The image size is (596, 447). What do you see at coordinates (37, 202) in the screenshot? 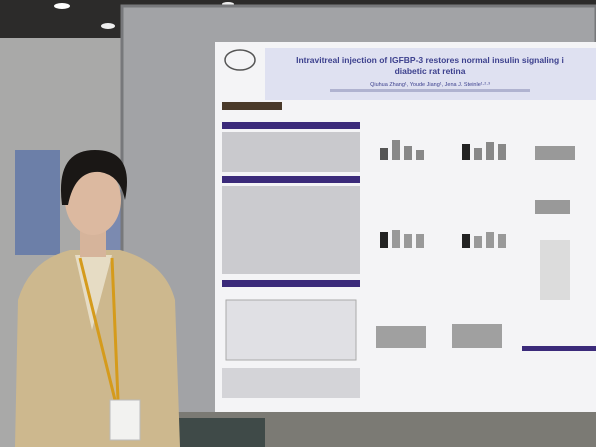
I see `distant-poster` at bounding box center [37, 202].